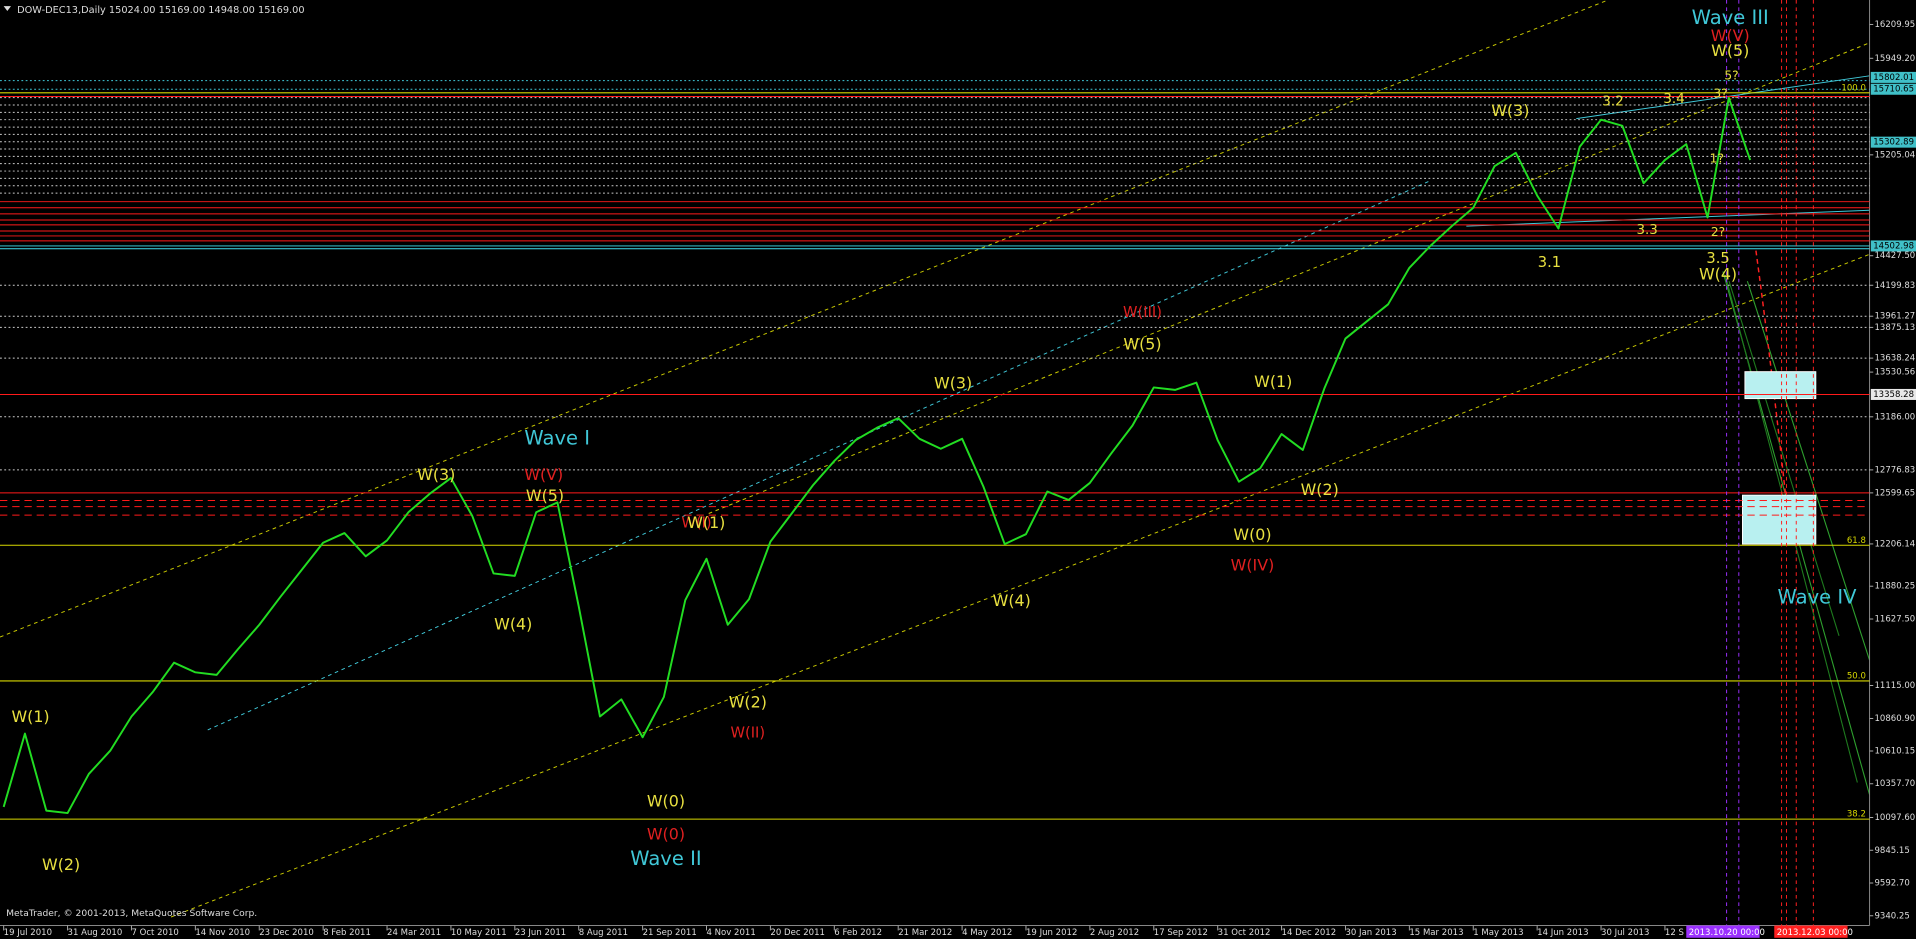 Image resolution: width=1916 pixels, height=939 pixels. I want to click on wave-label: 2?, so click(1718, 232).